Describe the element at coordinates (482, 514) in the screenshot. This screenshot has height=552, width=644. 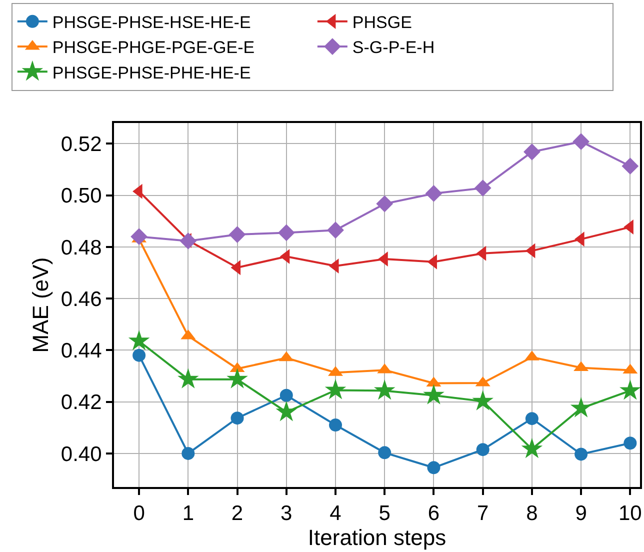
I see `x-tick-label: 7` at that location.